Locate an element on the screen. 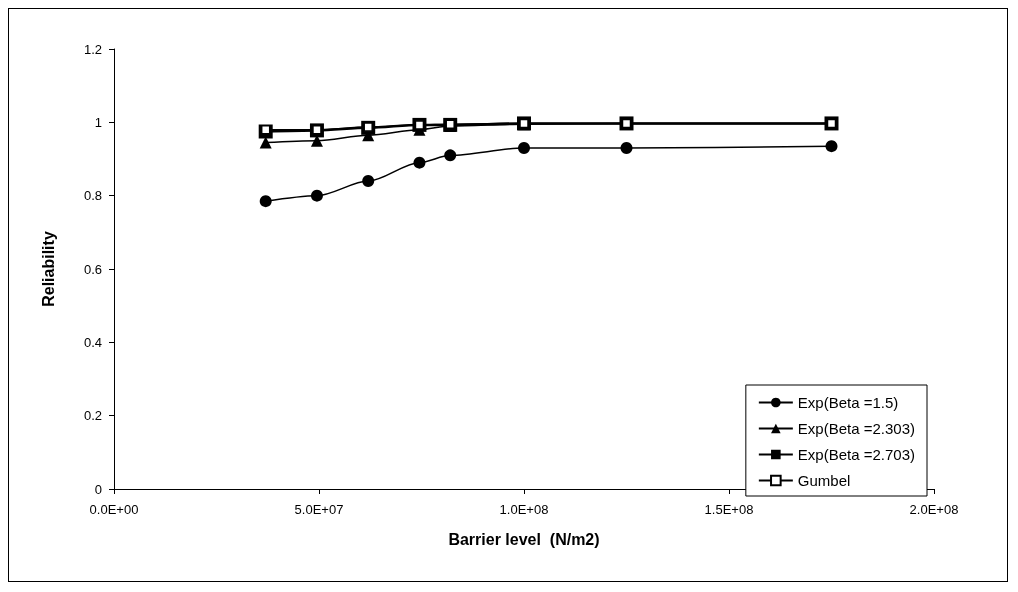  legend-label: Exp(Beta =2.303) is located at coordinates (856, 428).